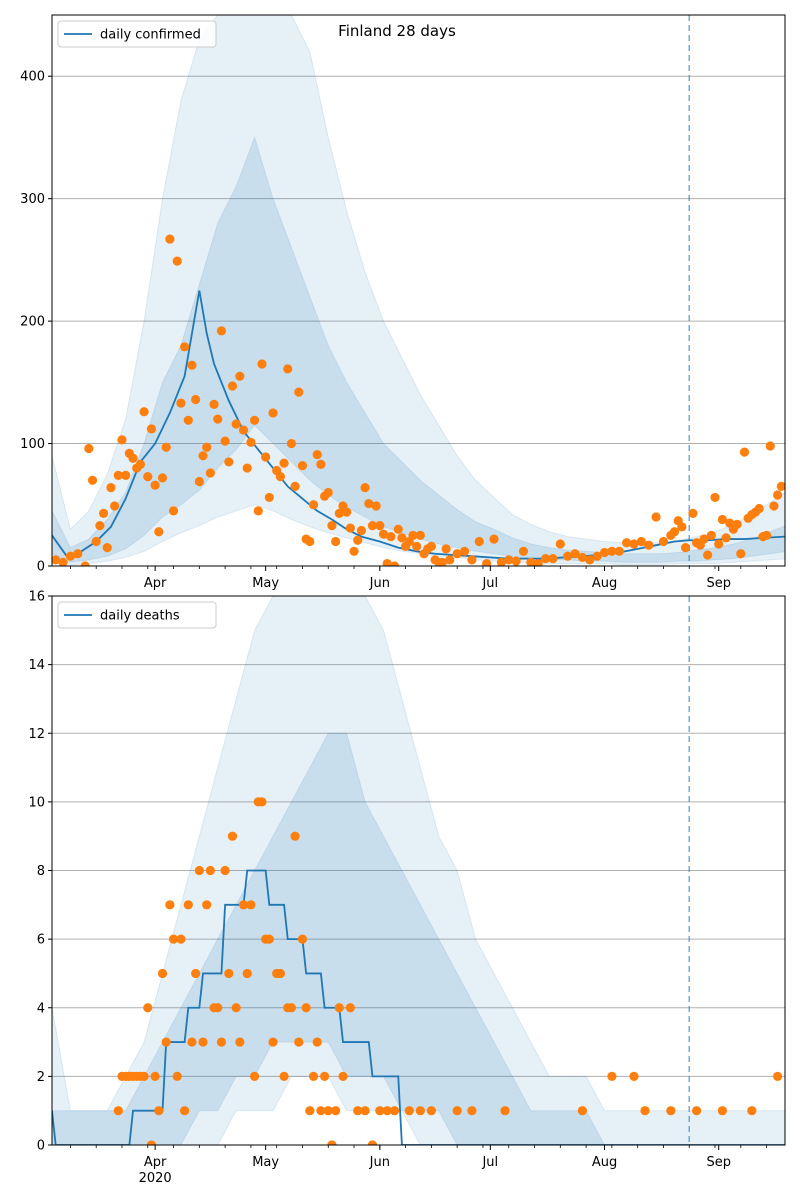  I want to click on x-tick-label: Aug, so click(604, 583).